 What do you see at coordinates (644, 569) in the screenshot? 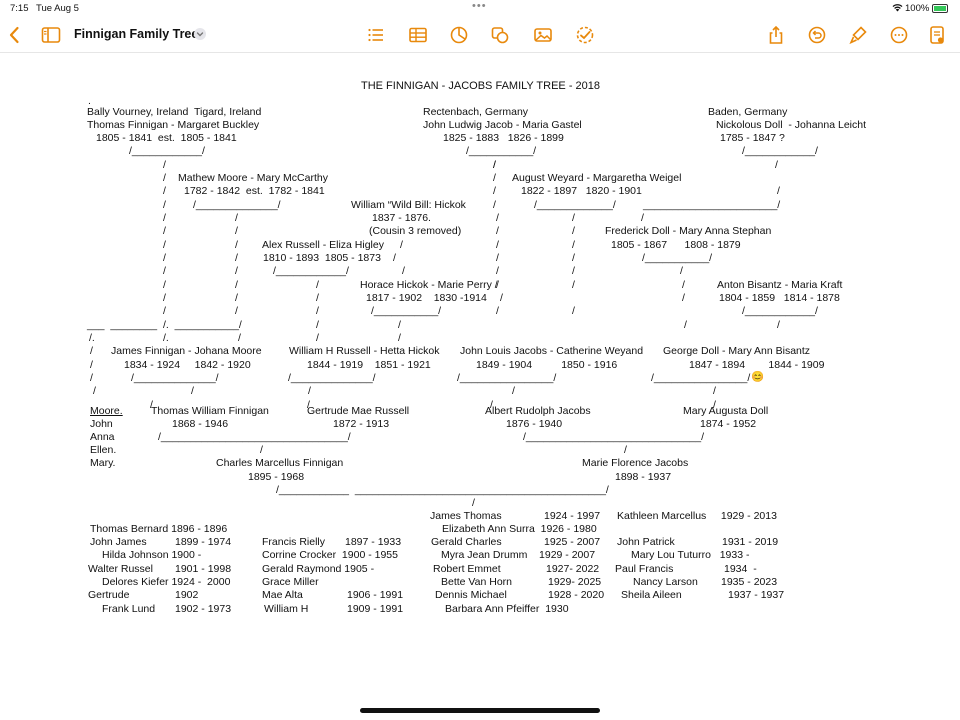
I see `tree-text: Paul Francis` at bounding box center [644, 569].